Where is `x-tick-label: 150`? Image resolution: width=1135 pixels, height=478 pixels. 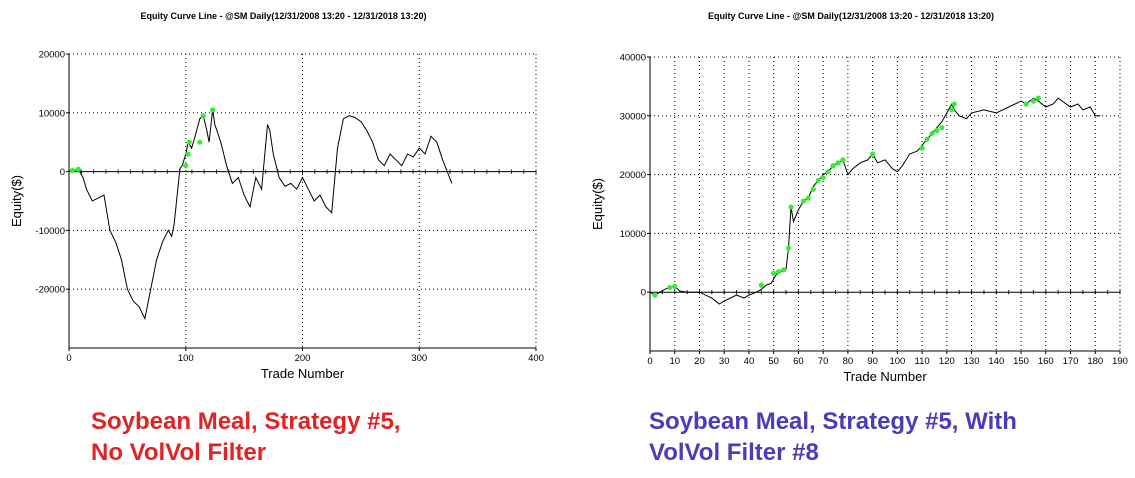
x-tick-label: 150 is located at coordinates (1021, 361).